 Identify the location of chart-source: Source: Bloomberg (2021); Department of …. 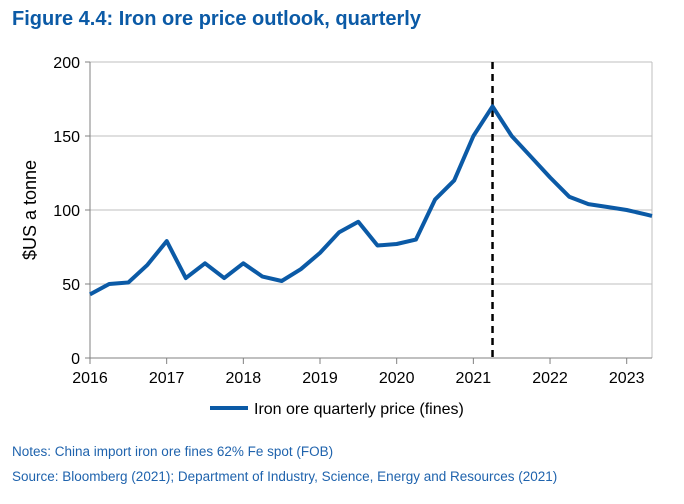
(285, 476).